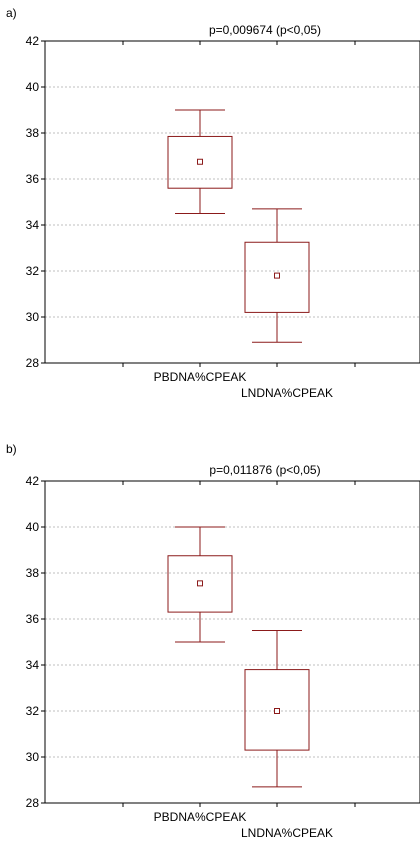  Describe the element at coordinates (11, 449) in the screenshot. I see `panel-label: b)` at that location.